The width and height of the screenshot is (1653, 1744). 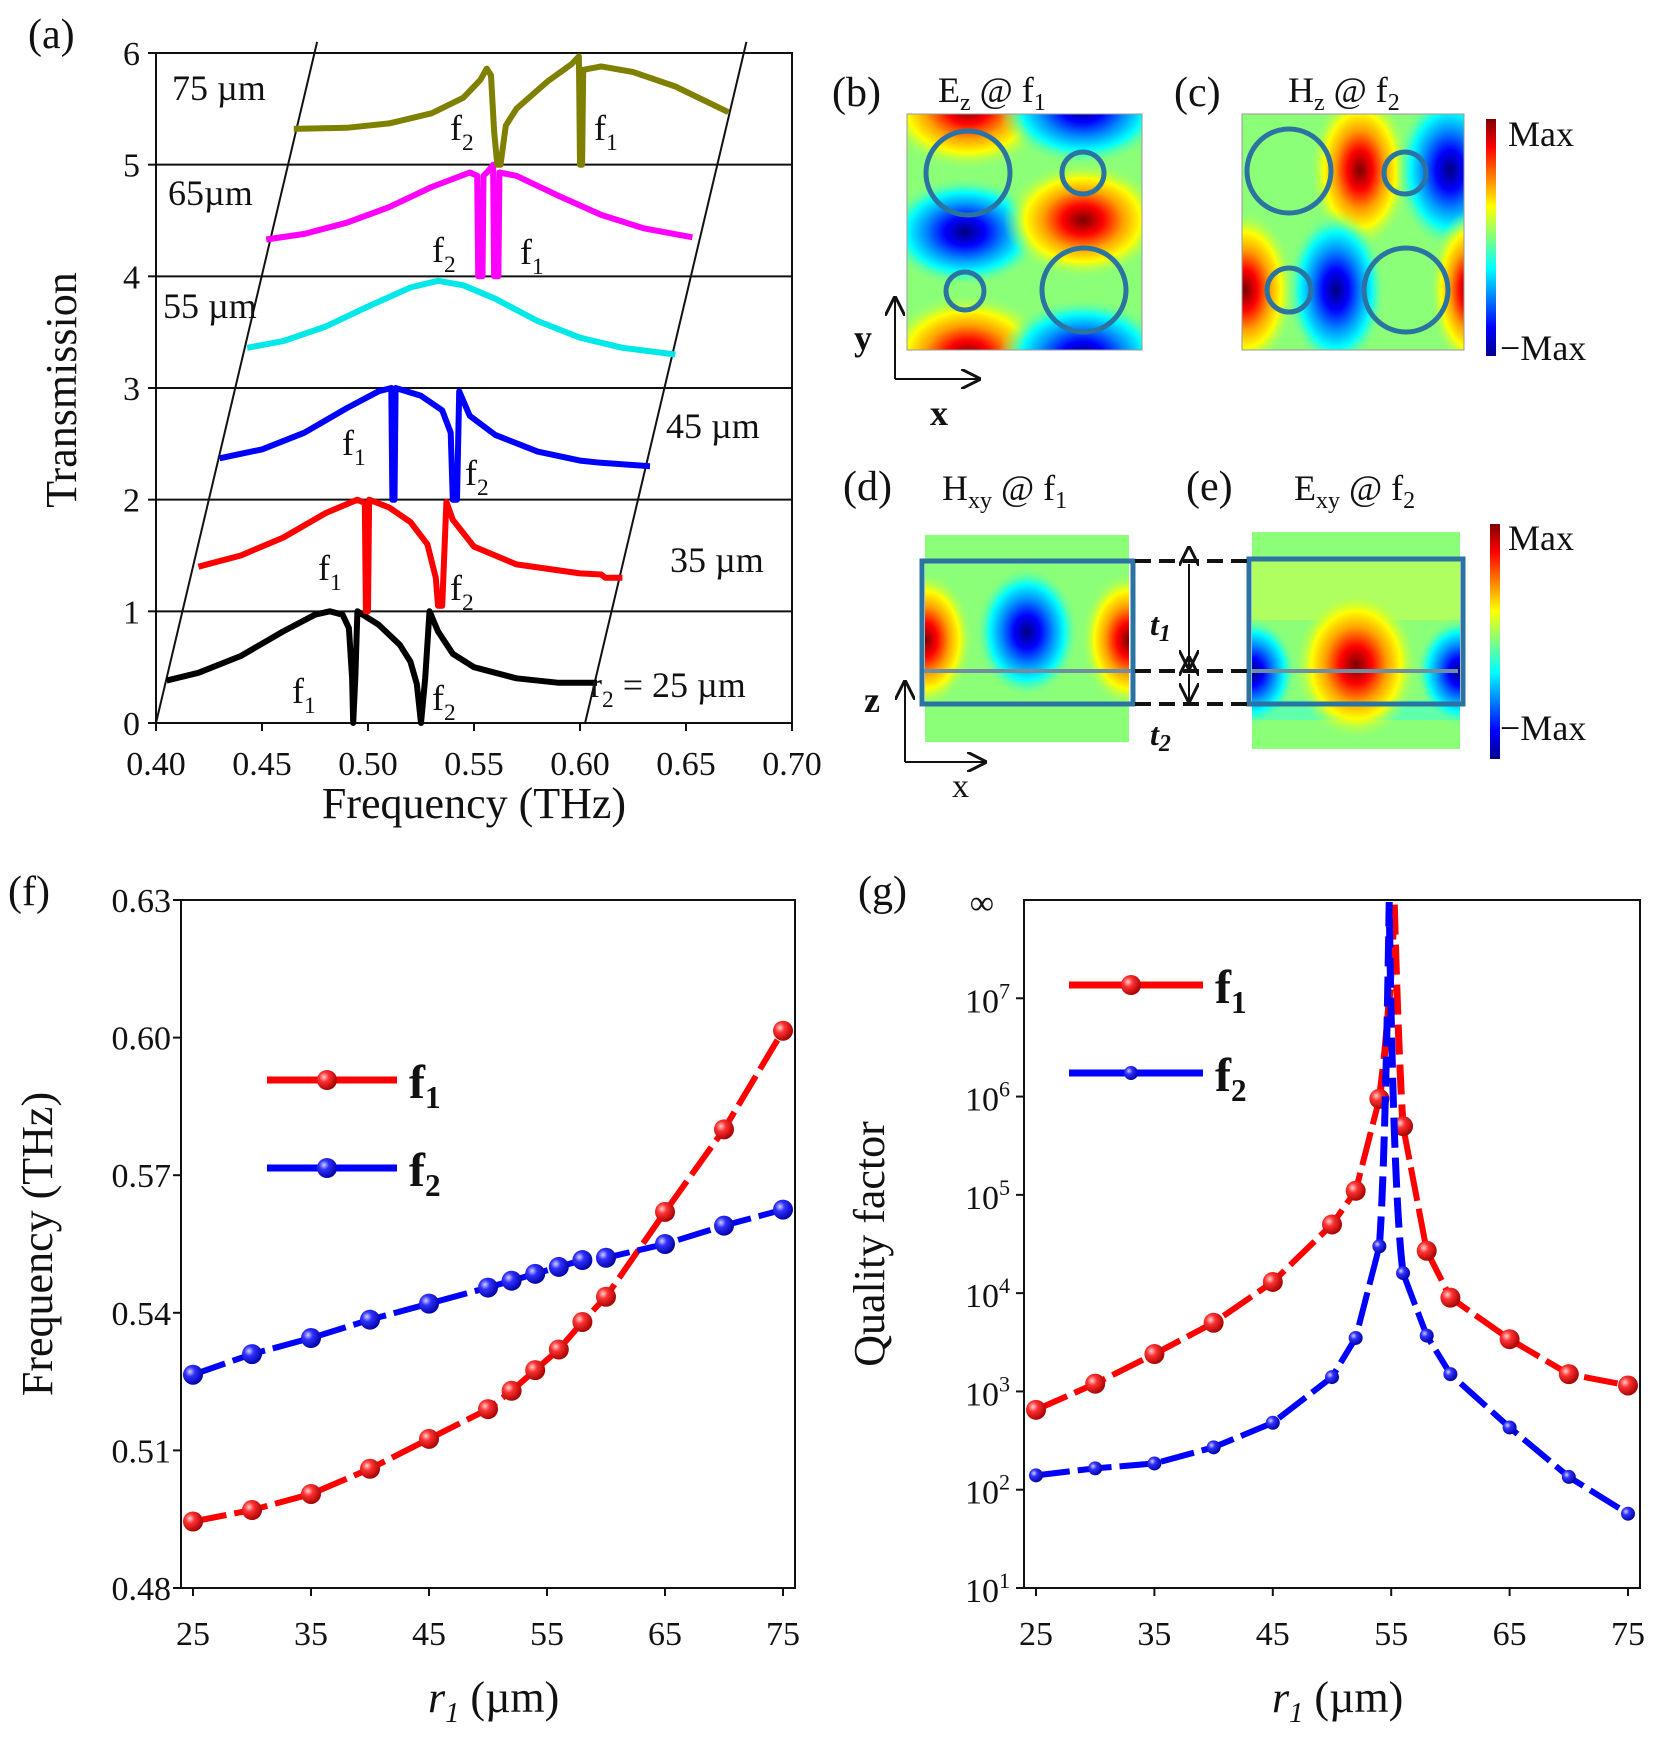 I want to click on x-tick-label: 0.65, so click(x=686, y=764).